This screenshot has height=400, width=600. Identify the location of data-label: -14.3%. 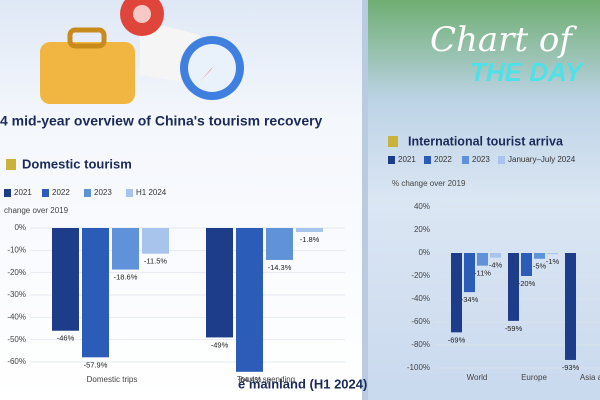
(280, 267).